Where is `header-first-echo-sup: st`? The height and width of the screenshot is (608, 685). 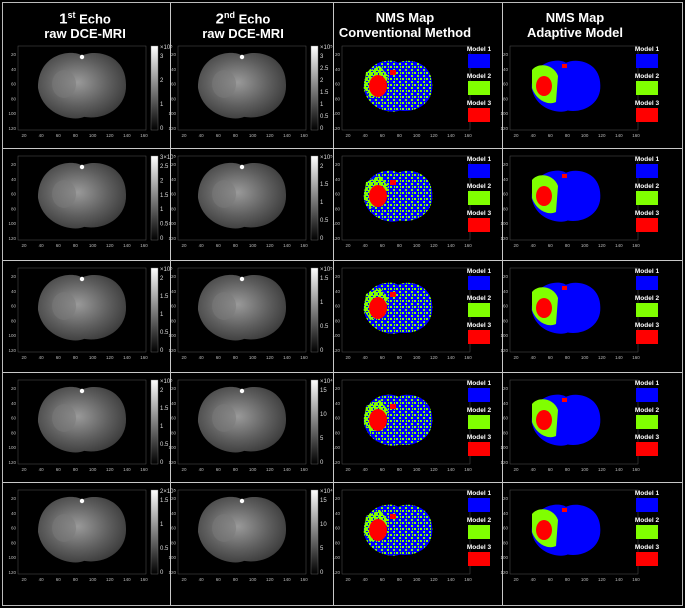
header-first-echo-sup: st is located at coordinates (71, 15).